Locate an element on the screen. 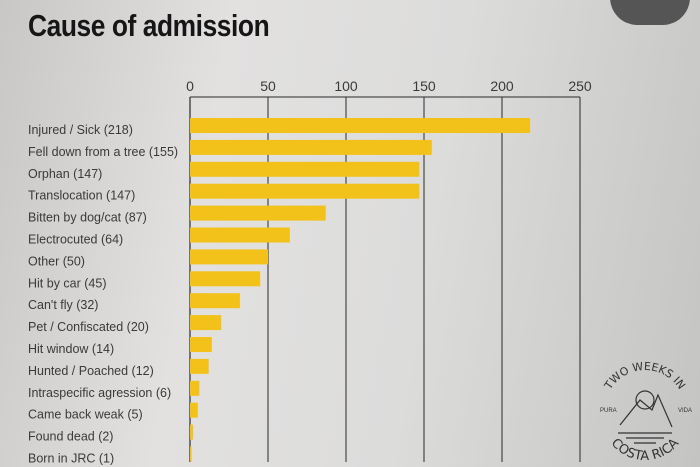  category-label: Bitten by dog/cat (87) is located at coordinates (87, 218).